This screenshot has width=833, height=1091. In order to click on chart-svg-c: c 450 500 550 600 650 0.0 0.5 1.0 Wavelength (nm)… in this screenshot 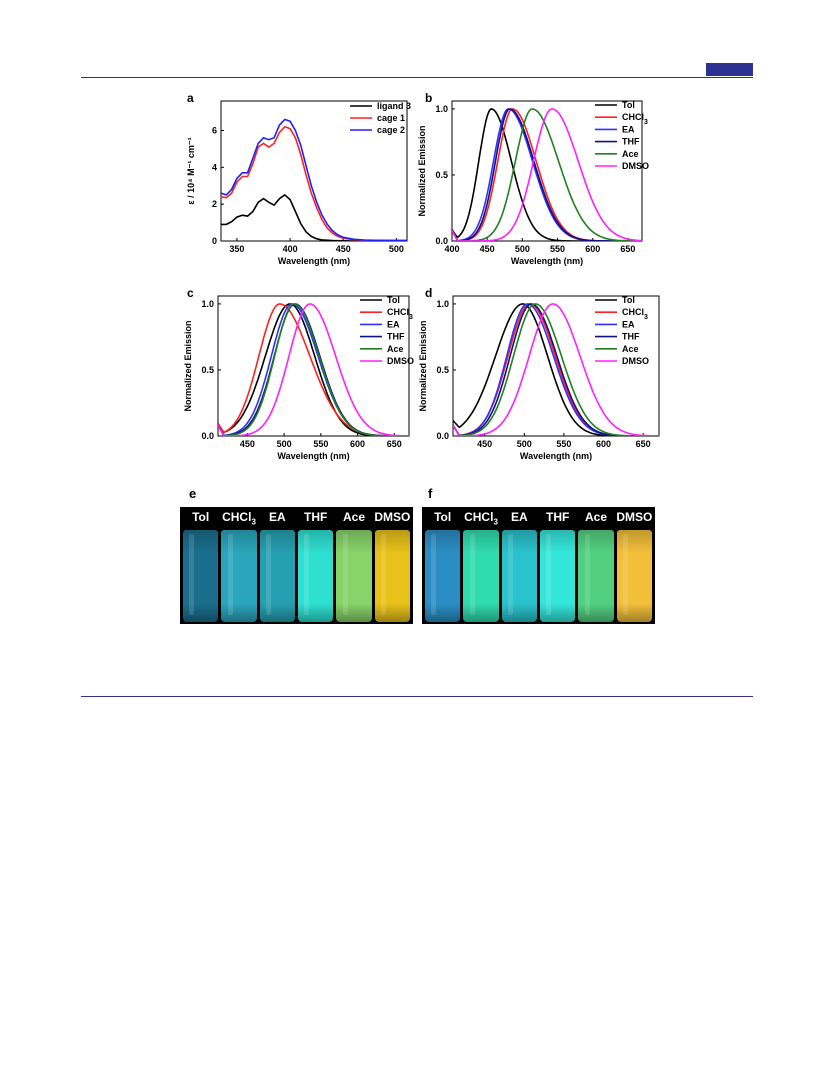, I will do `click(298, 373)`.